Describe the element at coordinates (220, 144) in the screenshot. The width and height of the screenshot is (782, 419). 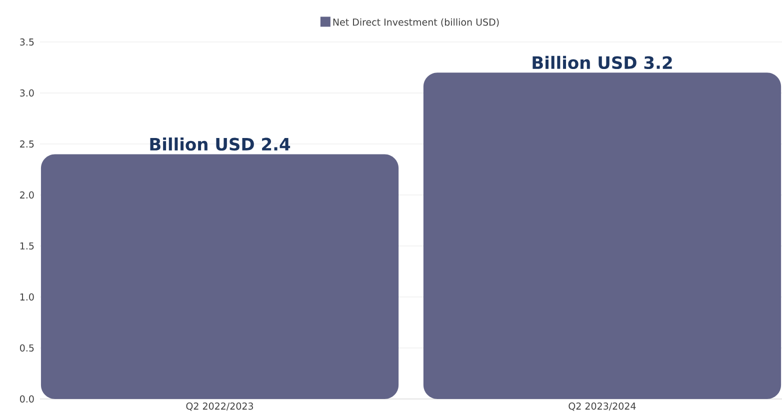
I see `data-label: Billion USD 2.4` at that location.